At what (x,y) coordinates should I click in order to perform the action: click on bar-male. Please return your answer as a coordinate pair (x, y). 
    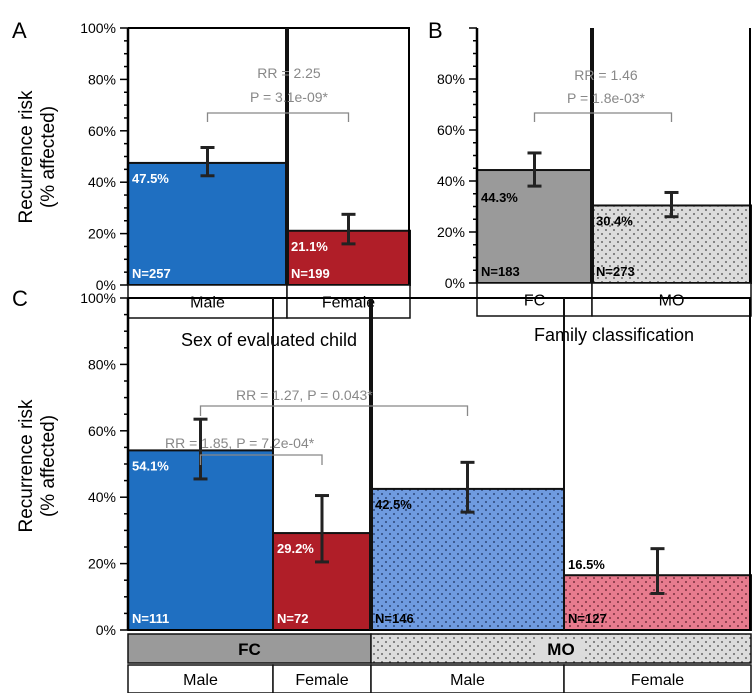
    Looking at the image, I should click on (207, 223).